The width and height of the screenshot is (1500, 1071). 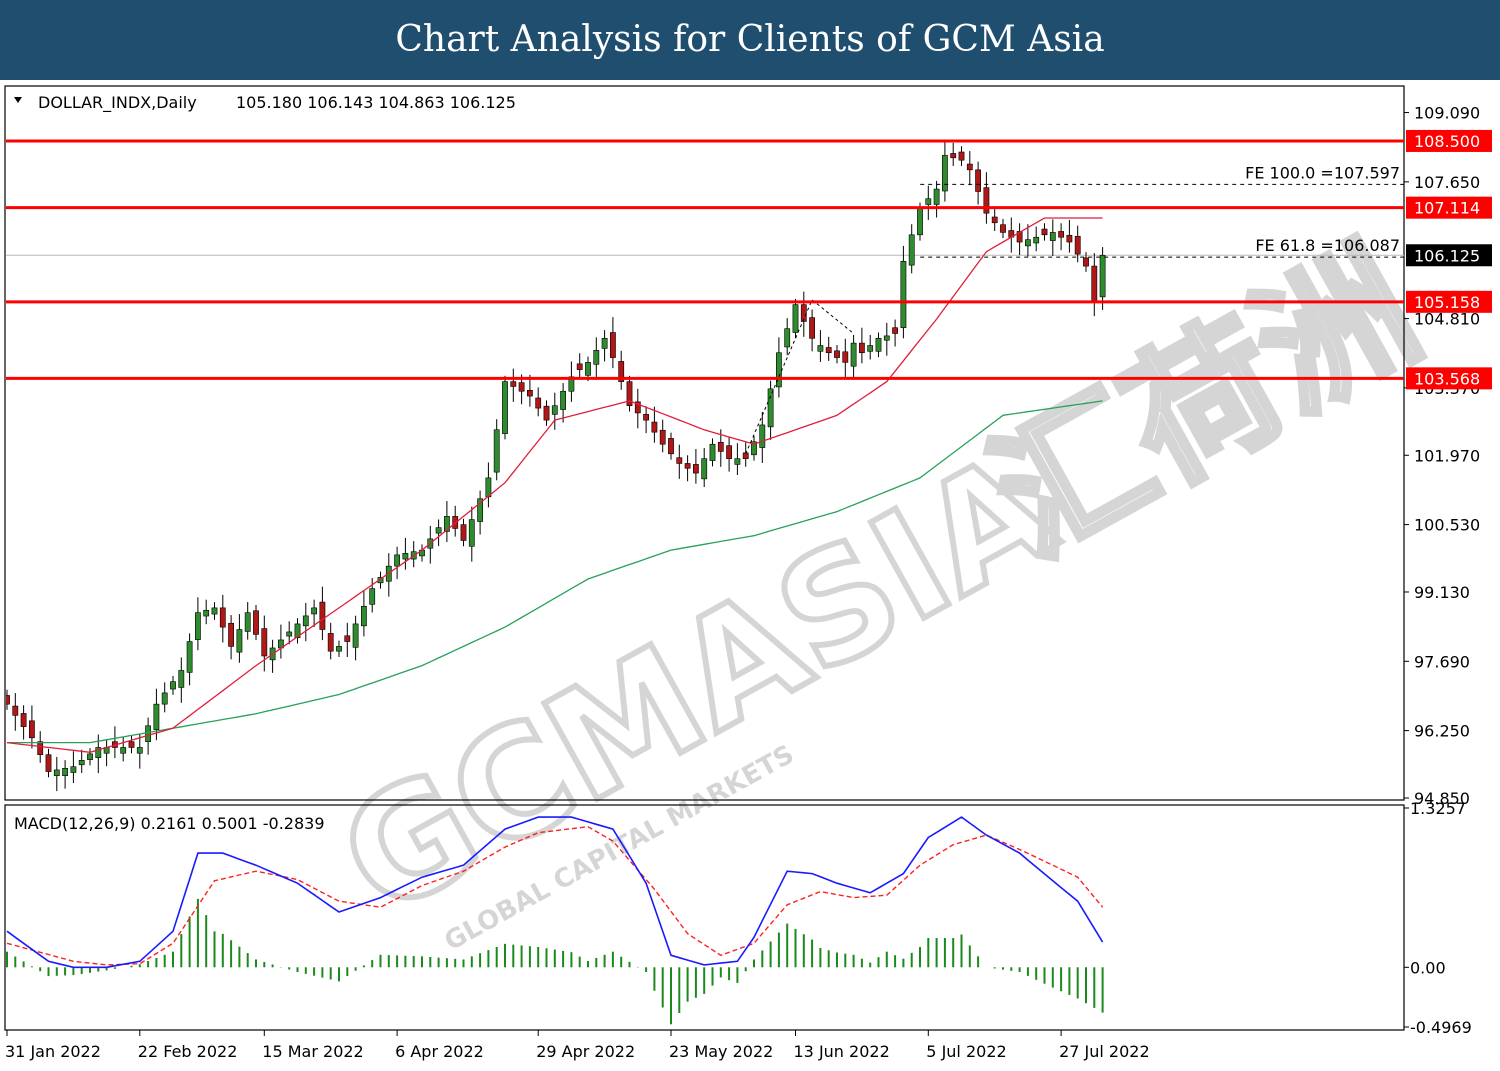 I want to click on x-tick-label: 31 Jan 2022, so click(x=53, y=1051).